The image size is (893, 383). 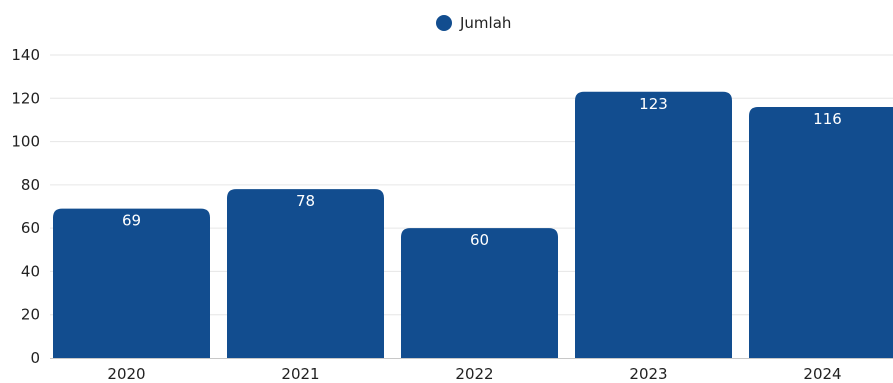 What do you see at coordinates (653, 104) in the screenshot?
I see `data-label: 123` at bounding box center [653, 104].